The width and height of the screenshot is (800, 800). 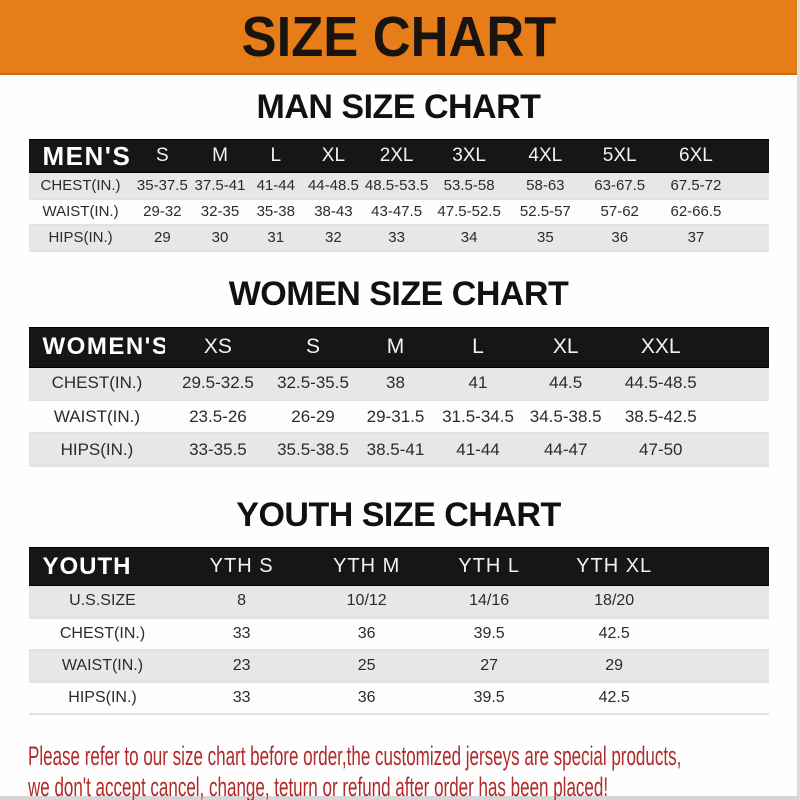 What do you see at coordinates (469, 212) in the screenshot?
I see `table-cell: 47.5-52.5` at bounding box center [469, 212].